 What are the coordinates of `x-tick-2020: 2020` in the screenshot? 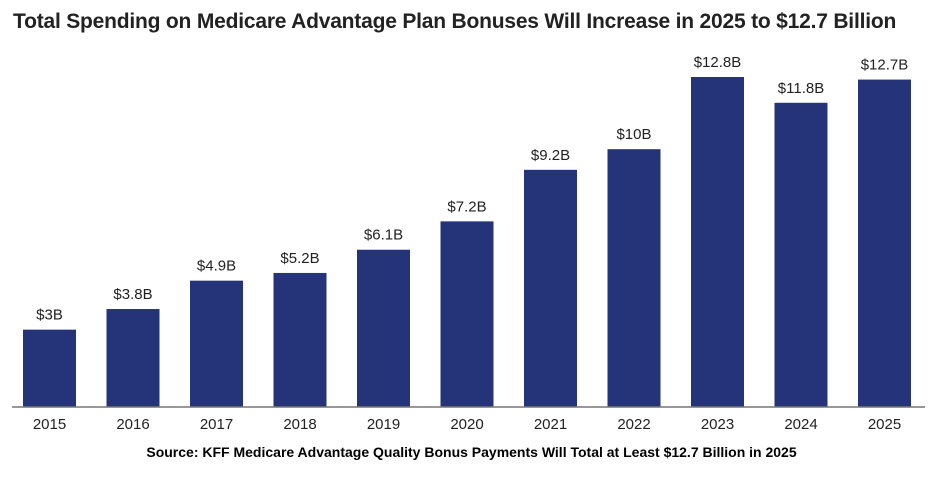 It's located at (466, 424).